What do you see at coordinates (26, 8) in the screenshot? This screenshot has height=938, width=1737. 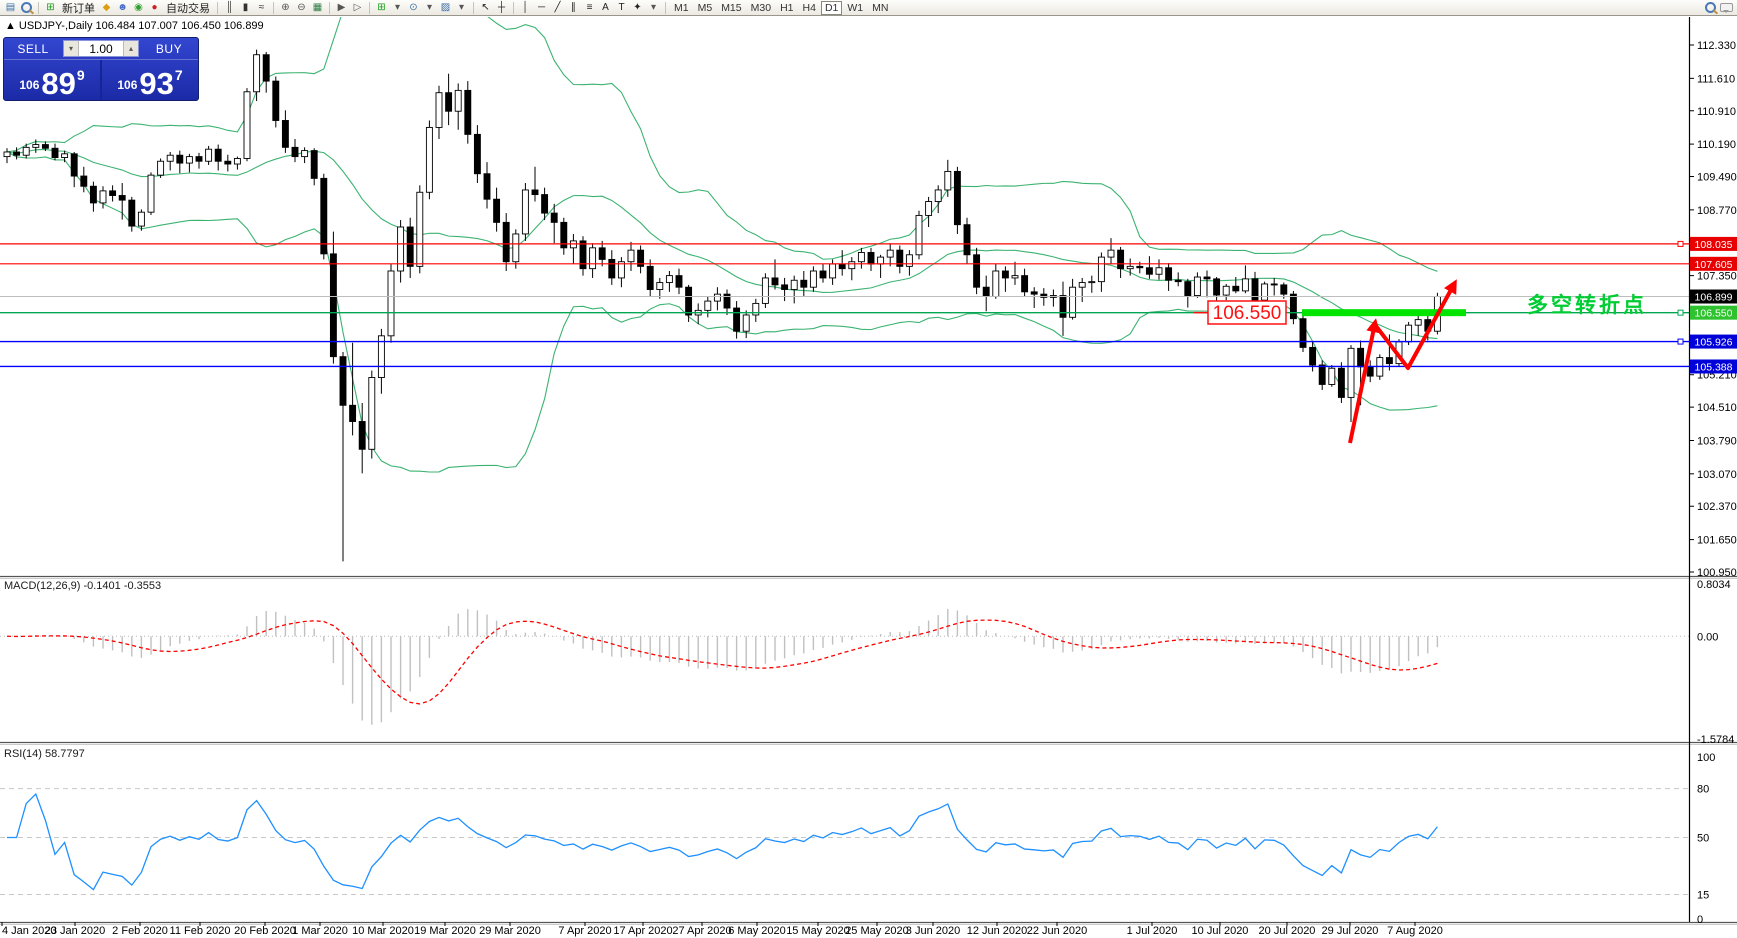 I see `preview-icon` at bounding box center [26, 8].